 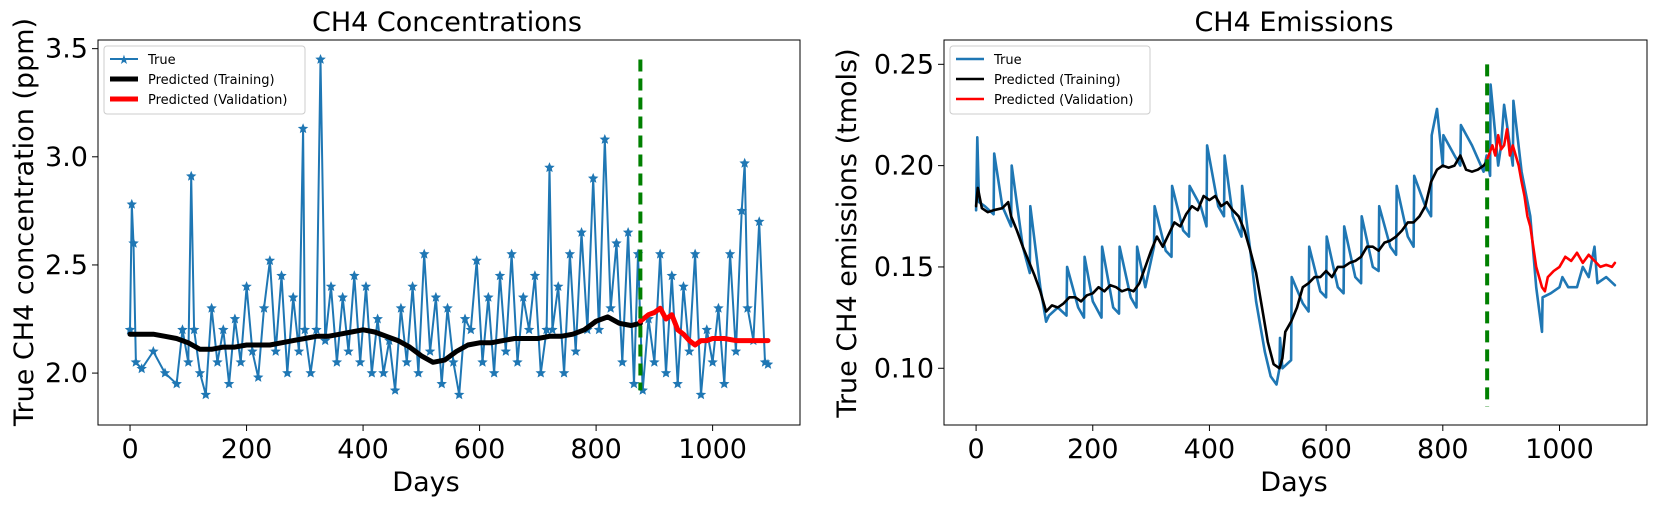 What do you see at coordinates (1443, 449) in the screenshot?
I see `x-tick-label: 800` at bounding box center [1443, 449].